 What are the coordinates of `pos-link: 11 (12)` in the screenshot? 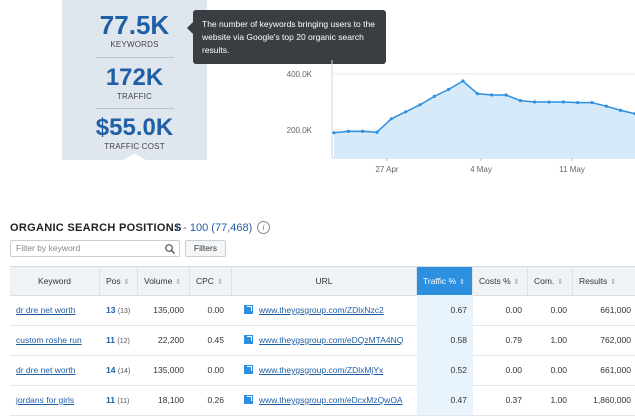 It's located at (118, 340).